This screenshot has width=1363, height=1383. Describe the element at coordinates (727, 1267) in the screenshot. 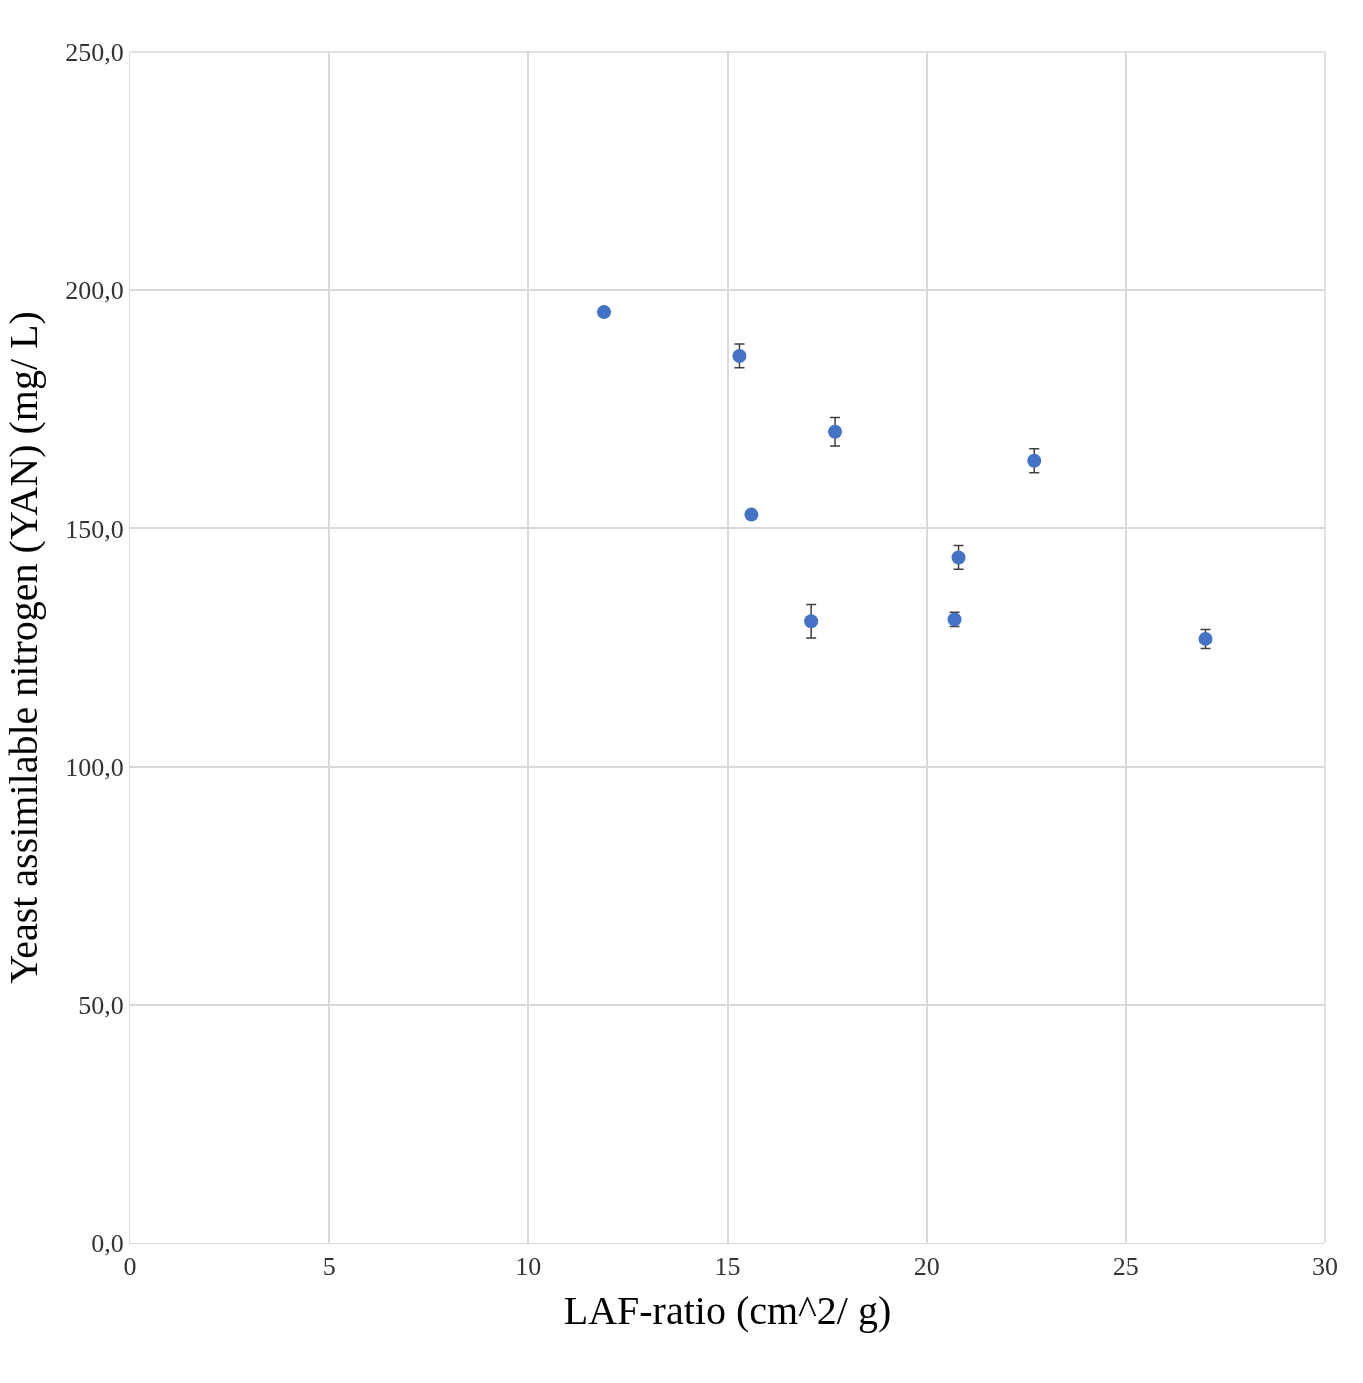

I see `x-tick-label: 15` at that location.